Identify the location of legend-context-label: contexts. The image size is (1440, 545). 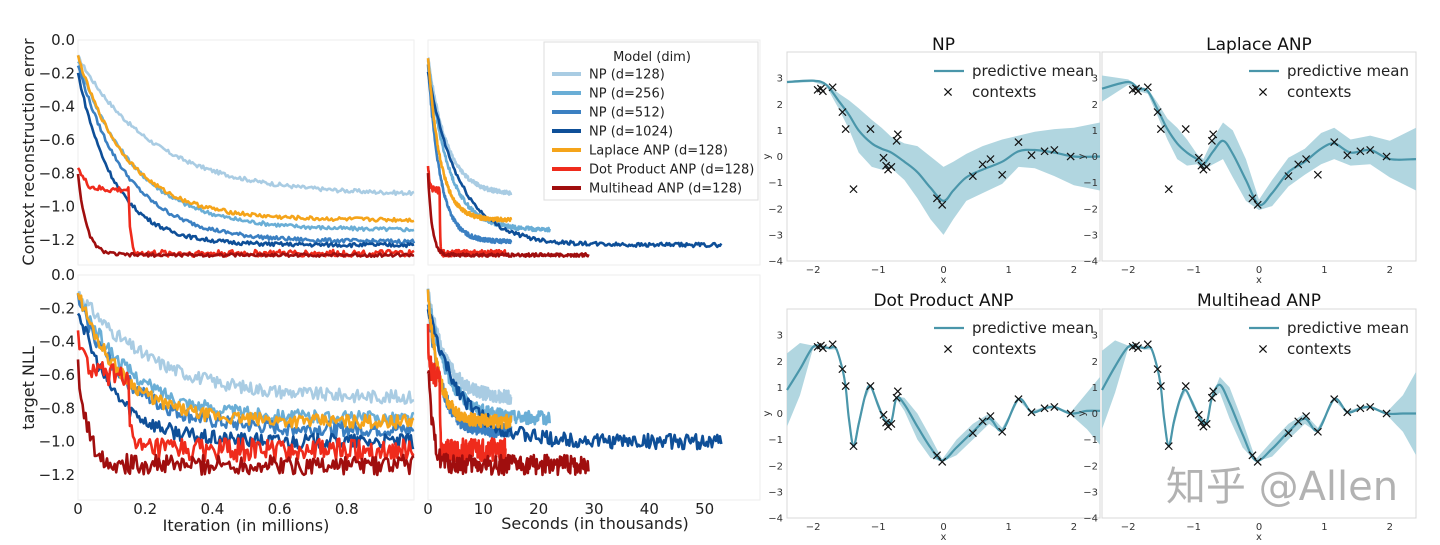
(1004, 92).